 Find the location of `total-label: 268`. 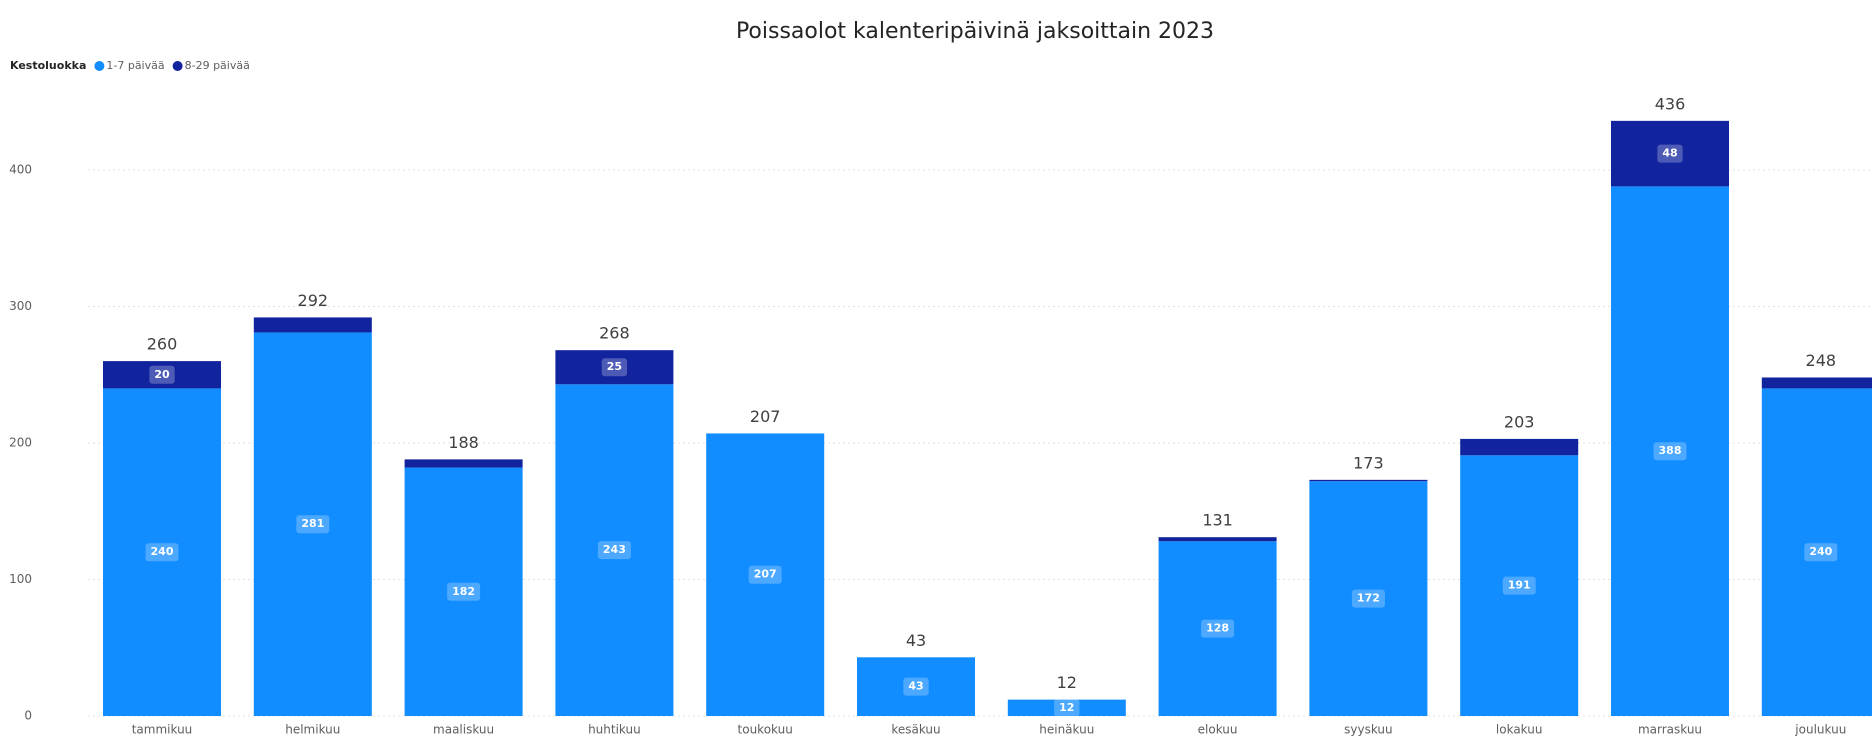

total-label: 268 is located at coordinates (614, 333).